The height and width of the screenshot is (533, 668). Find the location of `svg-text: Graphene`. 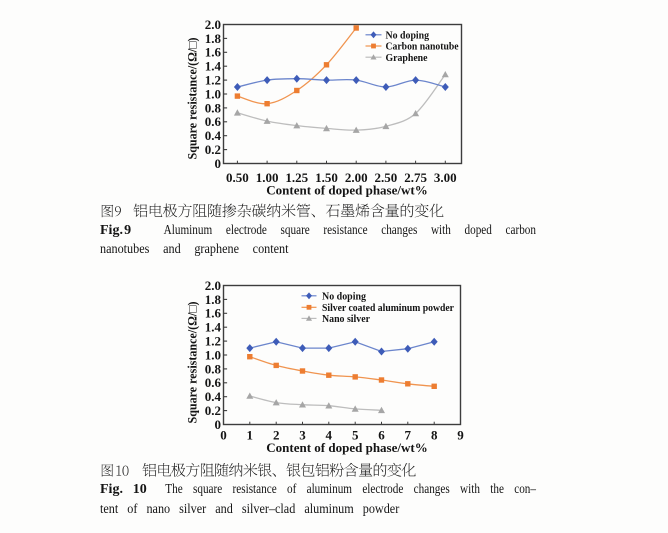

svg-text: Graphene is located at coordinates (407, 58).